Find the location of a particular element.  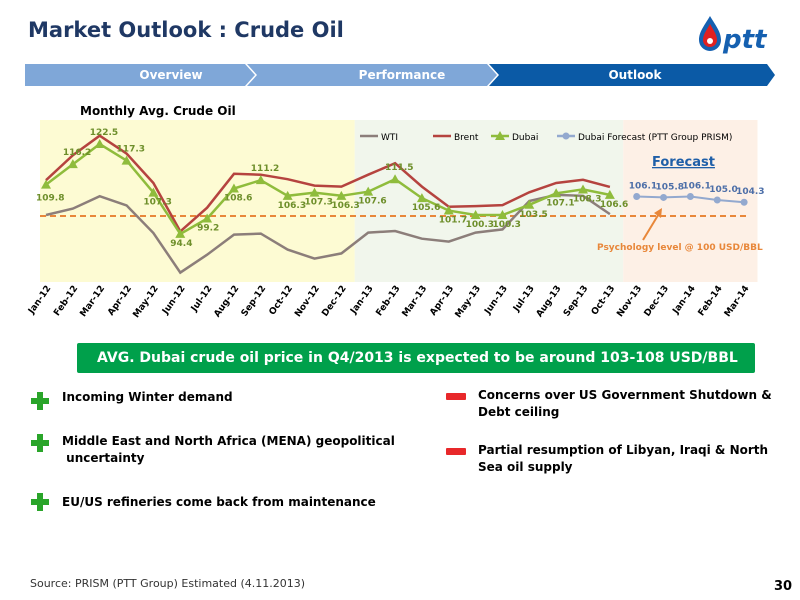

dubai-data-label: 107.6 is located at coordinates (372, 202).